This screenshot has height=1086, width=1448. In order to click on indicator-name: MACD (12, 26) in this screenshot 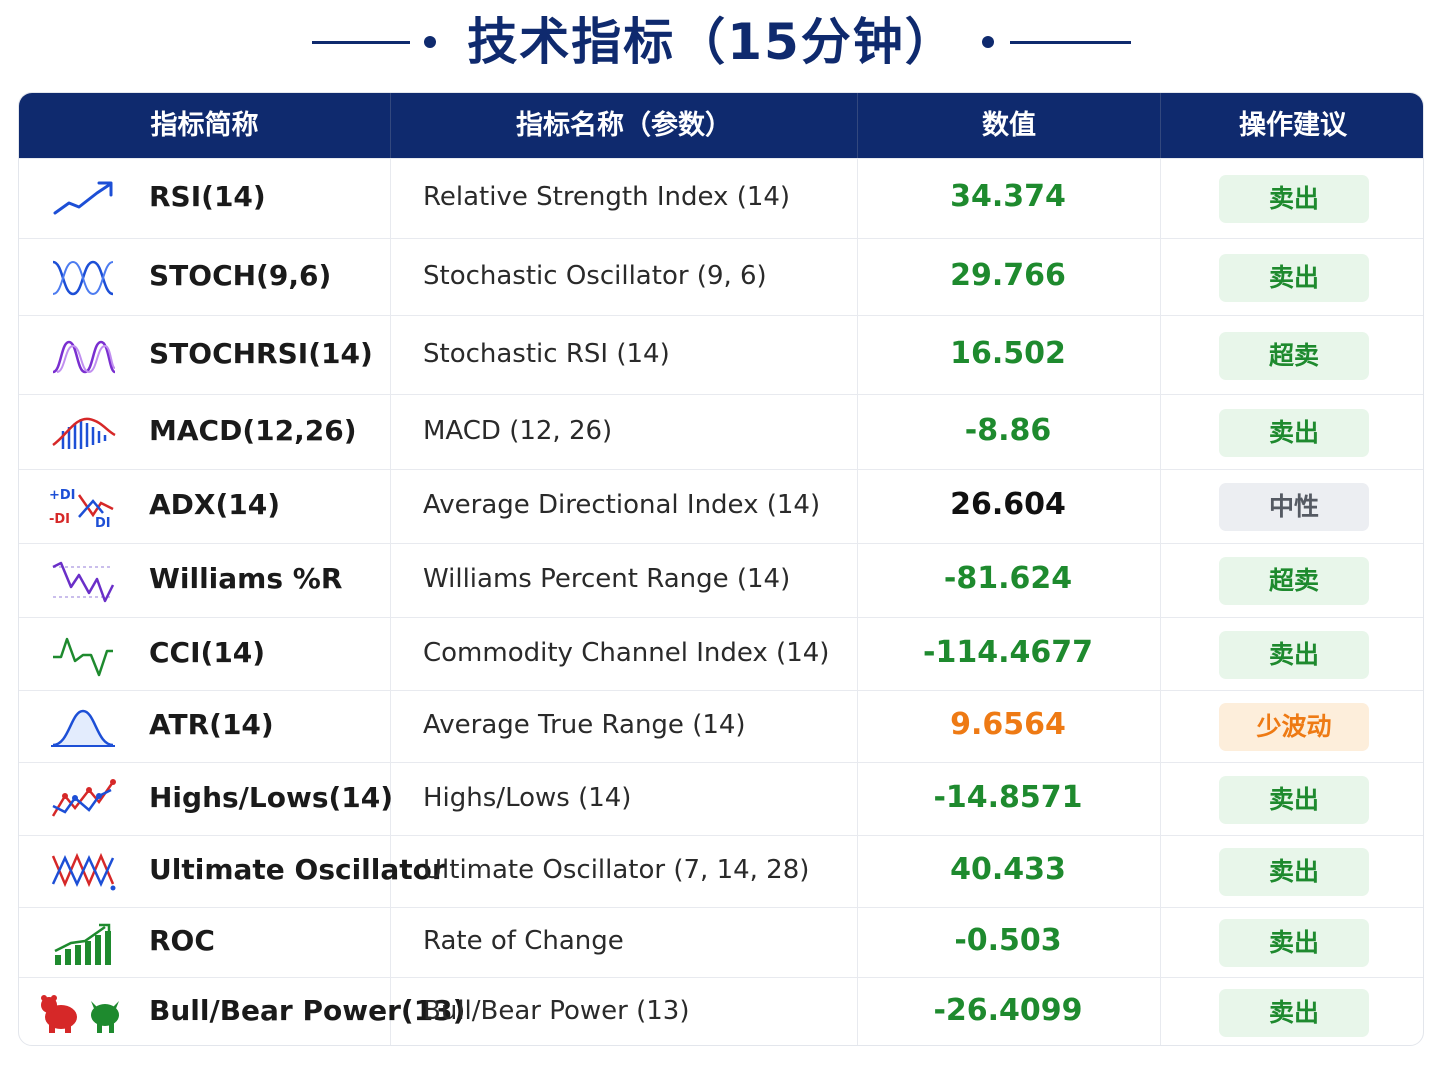, I will do `click(518, 430)`.